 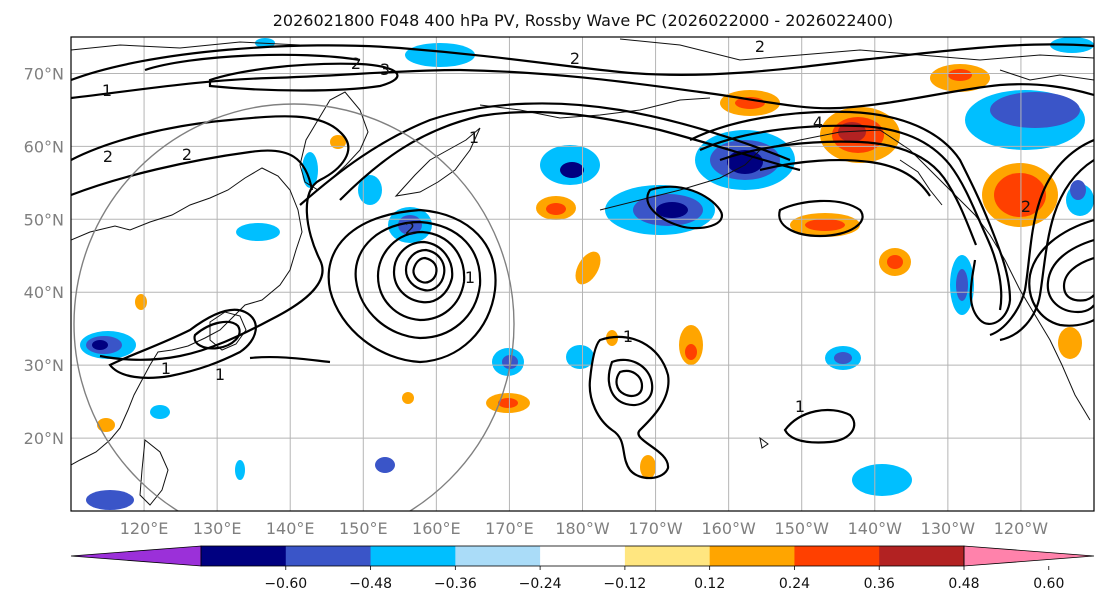 I want to click on contour-value-label: 3, so click(x=385, y=69).